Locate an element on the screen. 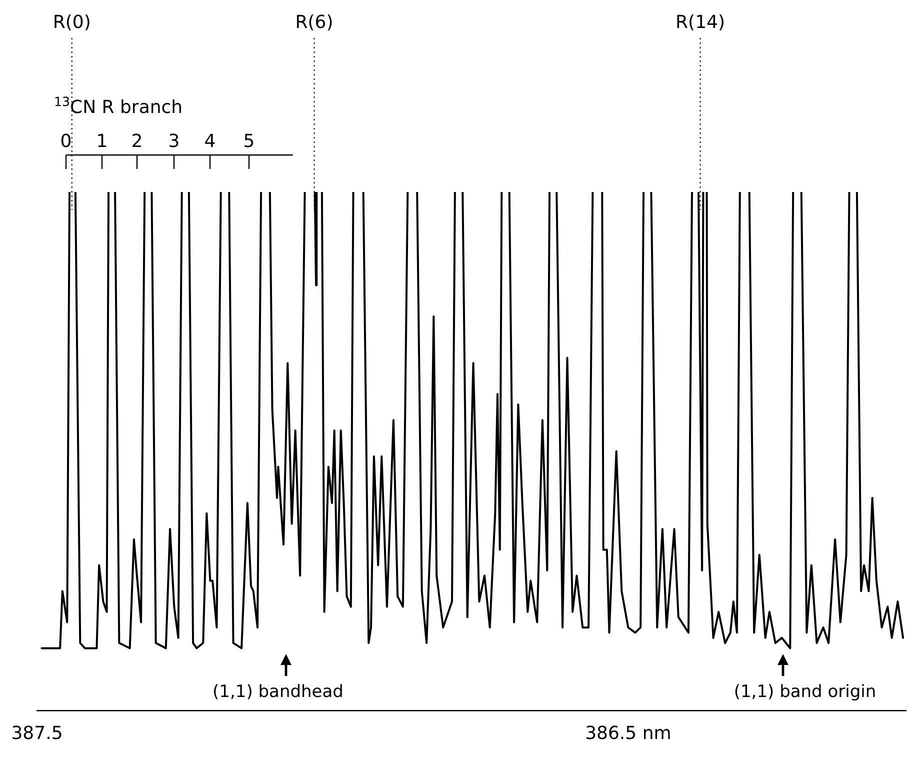  text: 5 is located at coordinates (249, 141).